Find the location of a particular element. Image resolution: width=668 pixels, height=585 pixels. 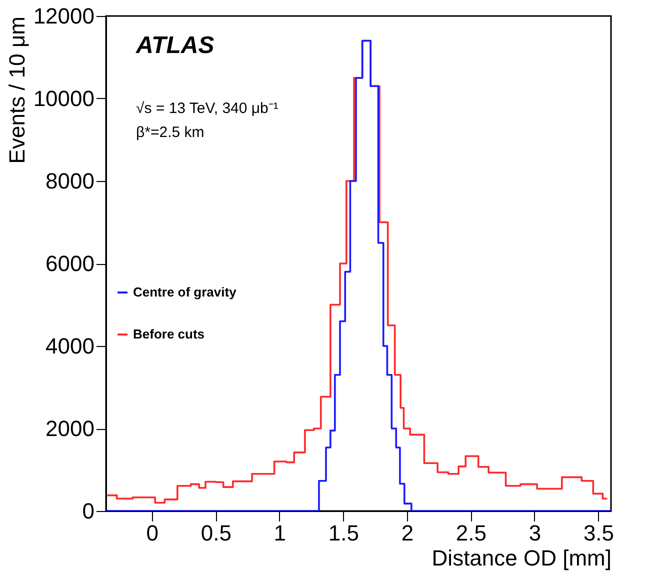

x-tick-label: 0.5 is located at coordinates (216, 533).